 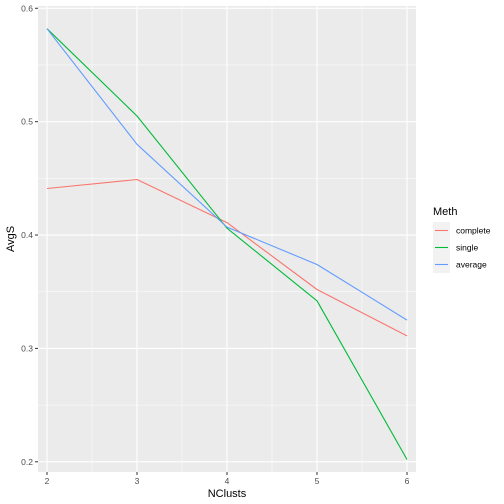 I want to click on y-tick-label: 0.2, so click(x=27, y=462).